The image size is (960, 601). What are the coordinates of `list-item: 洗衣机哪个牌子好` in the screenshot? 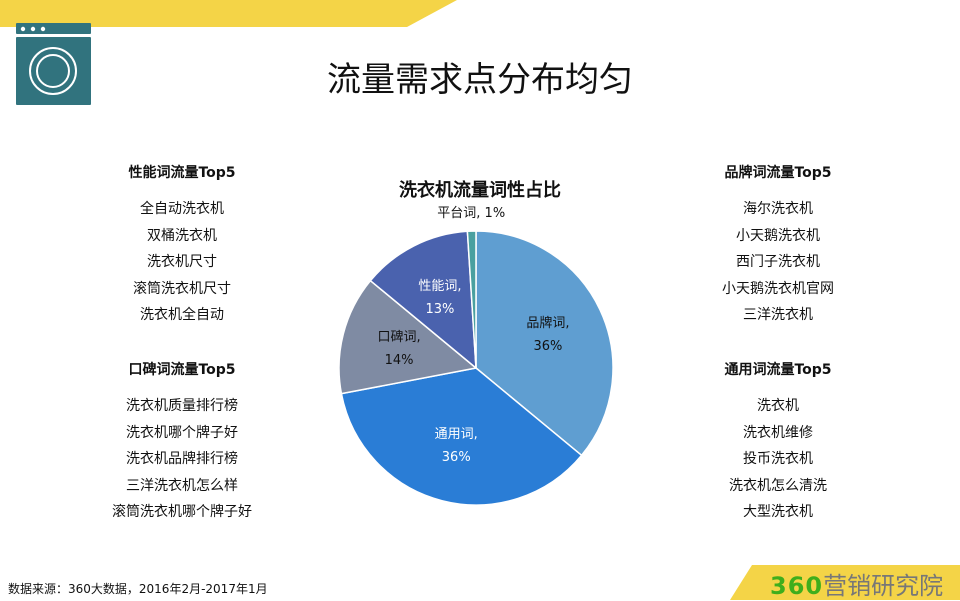 It's located at (182, 432).